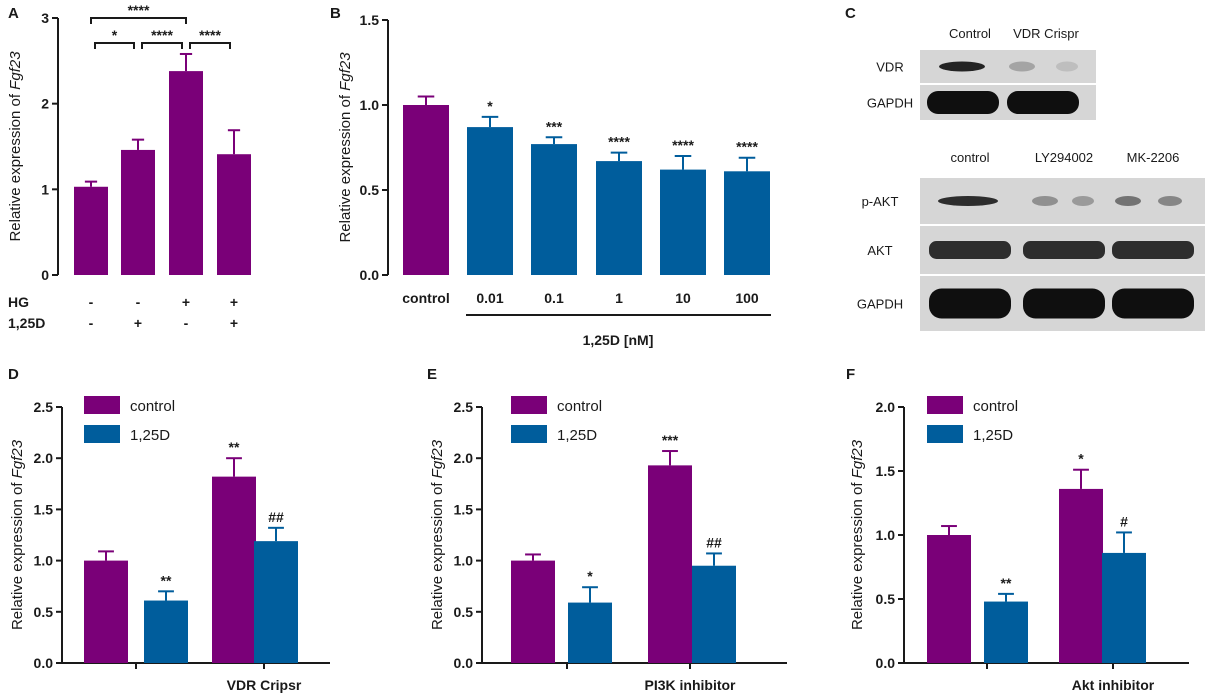  What do you see at coordinates (970, 33) in the screenshot?
I see `blot-lane-label: Control` at bounding box center [970, 33].